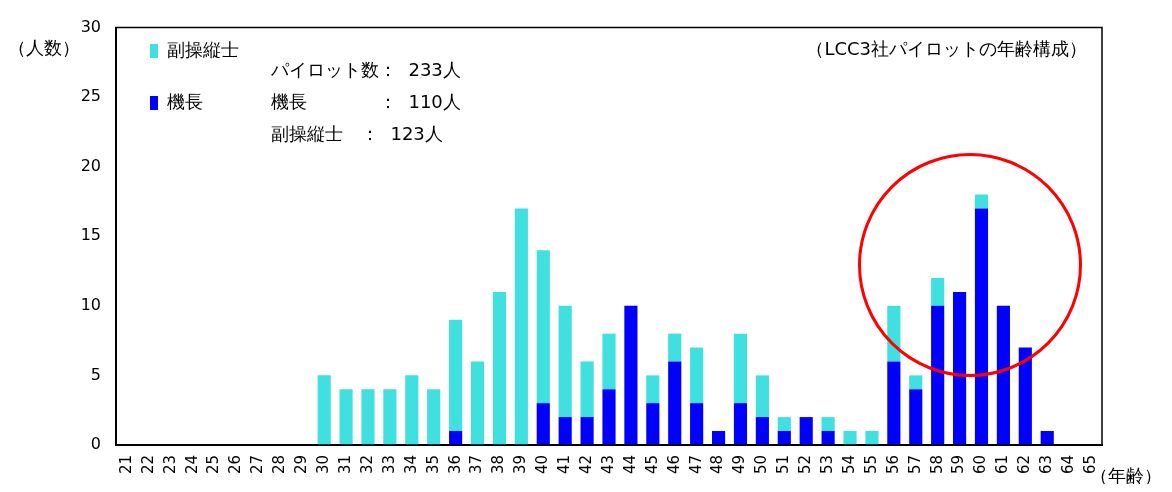 The image size is (1172, 492). Describe the element at coordinates (607, 464) in the screenshot. I see `x-tick-label: 43` at that location.